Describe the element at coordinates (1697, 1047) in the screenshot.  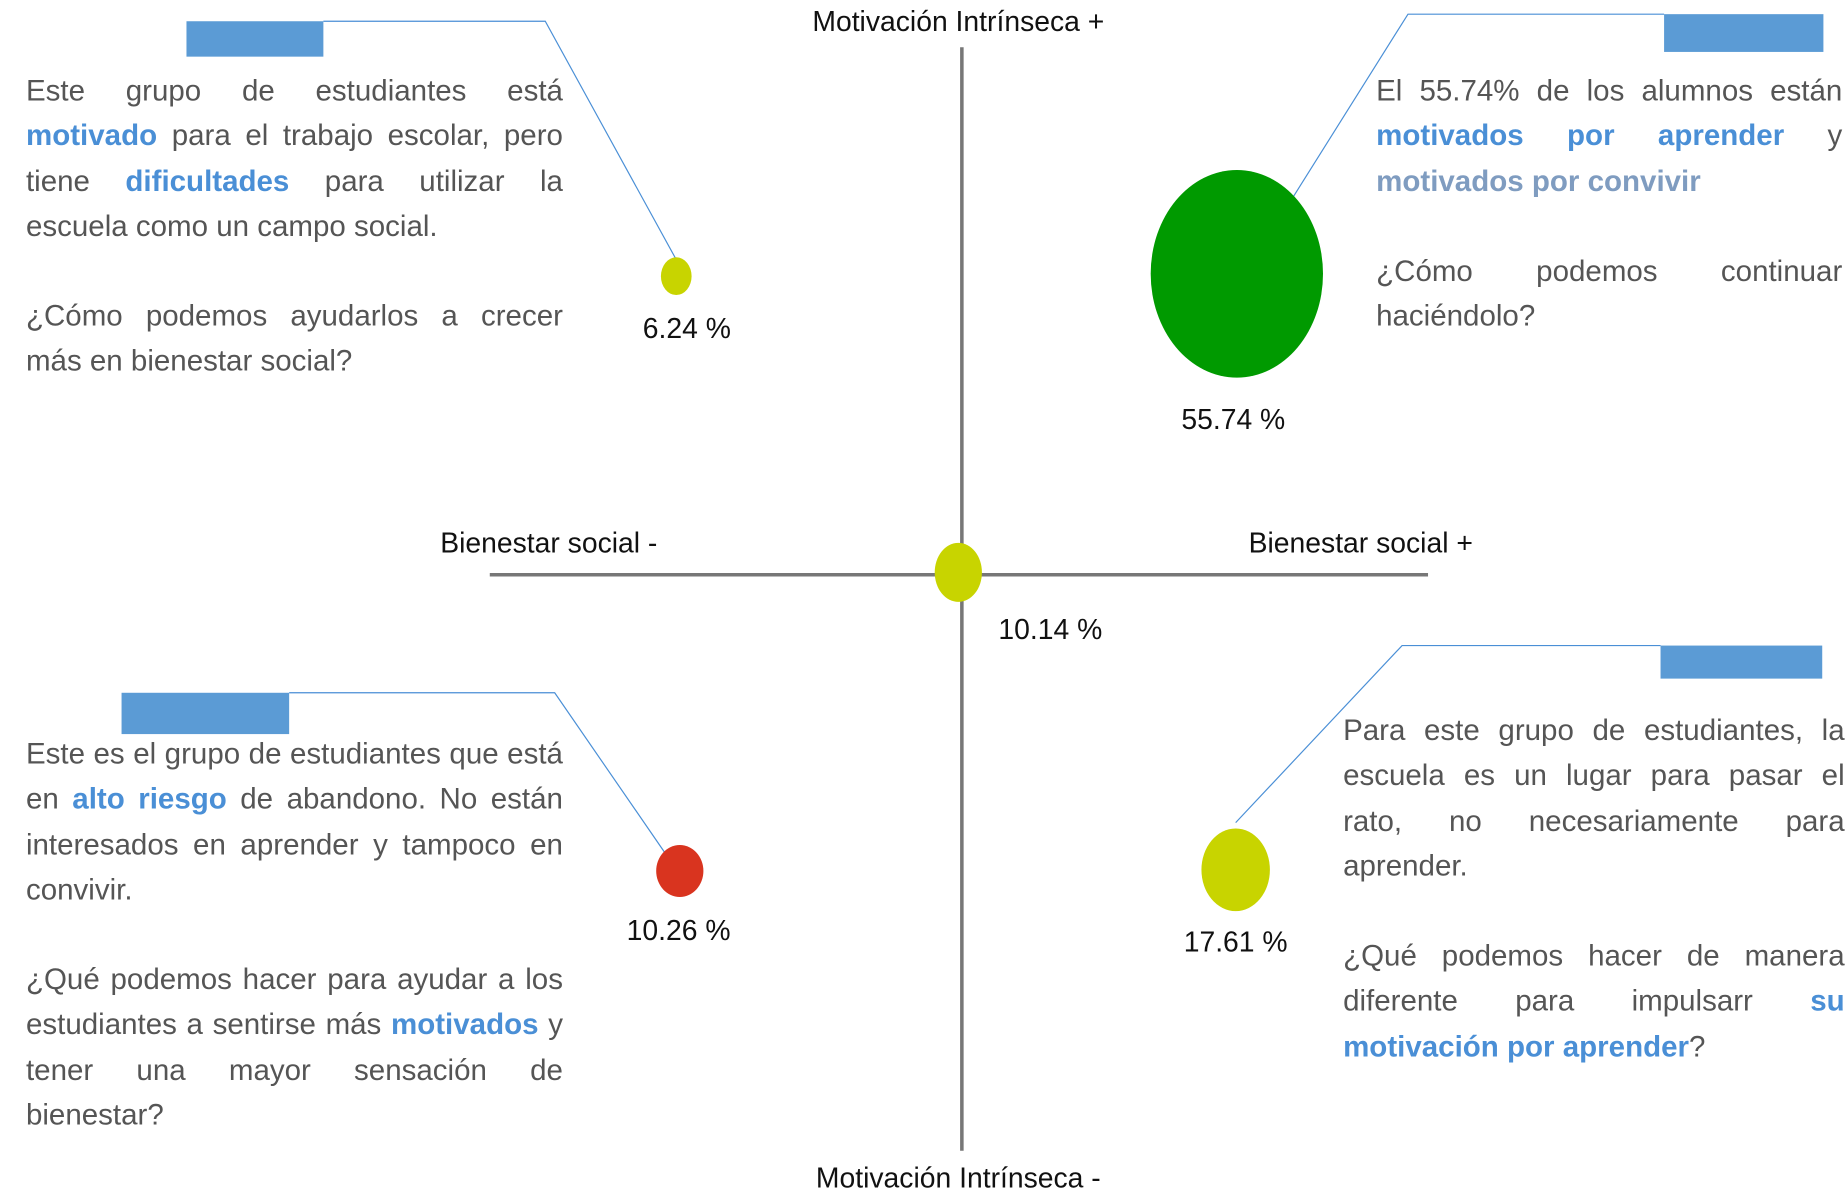
I see `text-run: ?` at that location.